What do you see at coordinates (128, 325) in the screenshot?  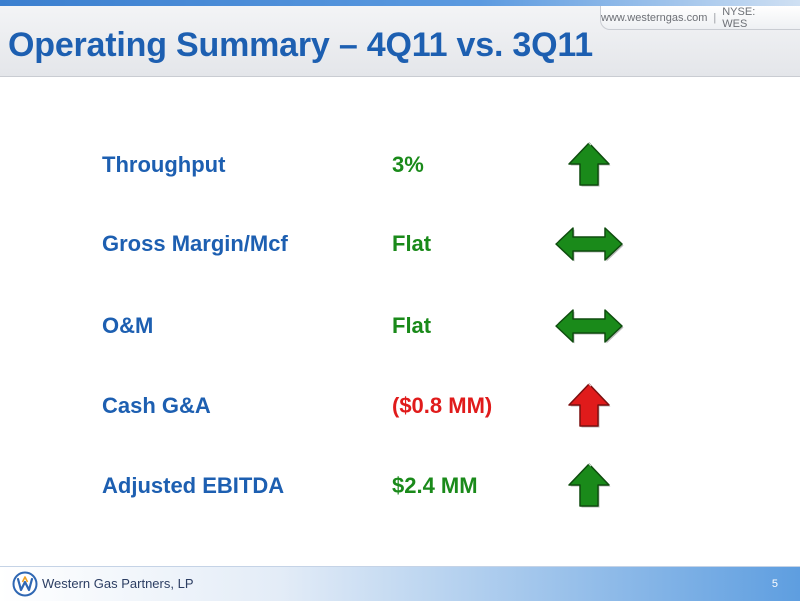 I see `row-label: O&M` at bounding box center [128, 325].